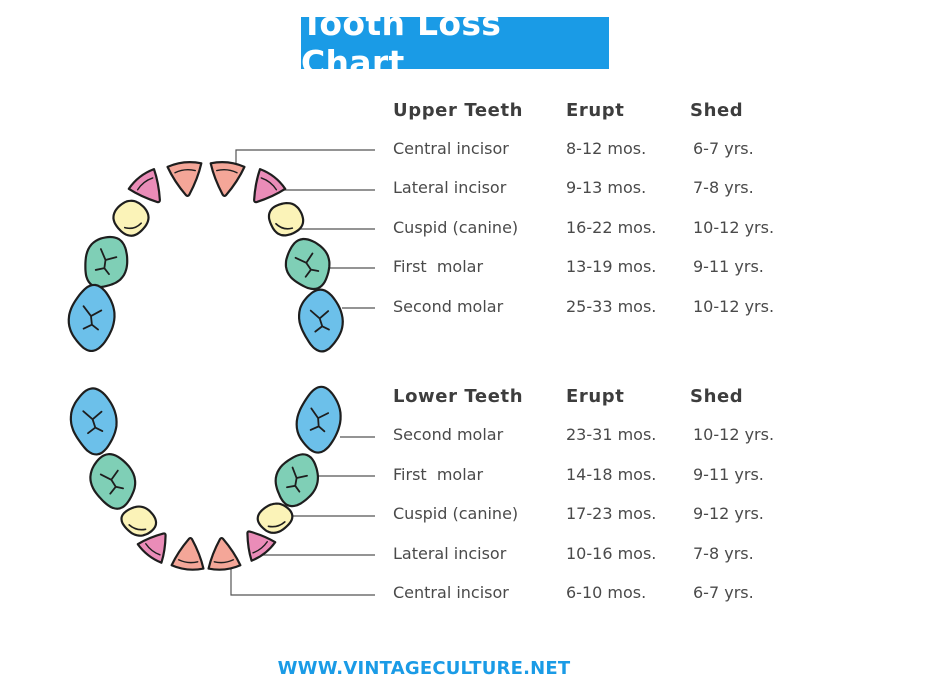 The width and height of the screenshot is (932, 688). I want to click on upper-row-erupt: 16-22 mos., so click(611, 227).